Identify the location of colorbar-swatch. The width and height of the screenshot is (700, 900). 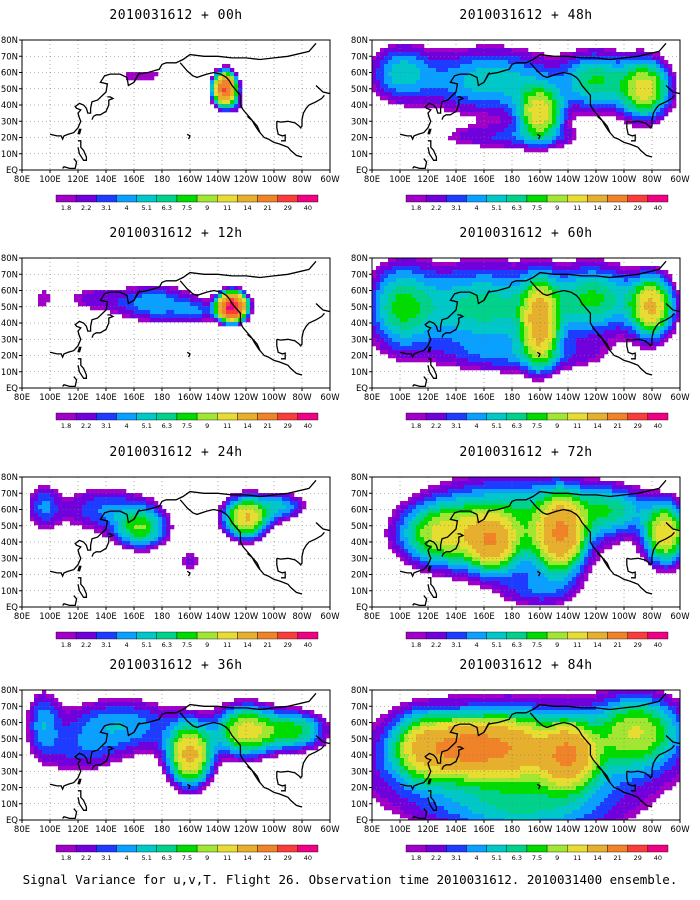
(126, 848).